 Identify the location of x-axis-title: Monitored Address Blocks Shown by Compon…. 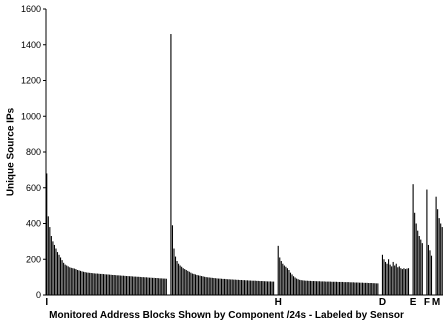
(226, 315).